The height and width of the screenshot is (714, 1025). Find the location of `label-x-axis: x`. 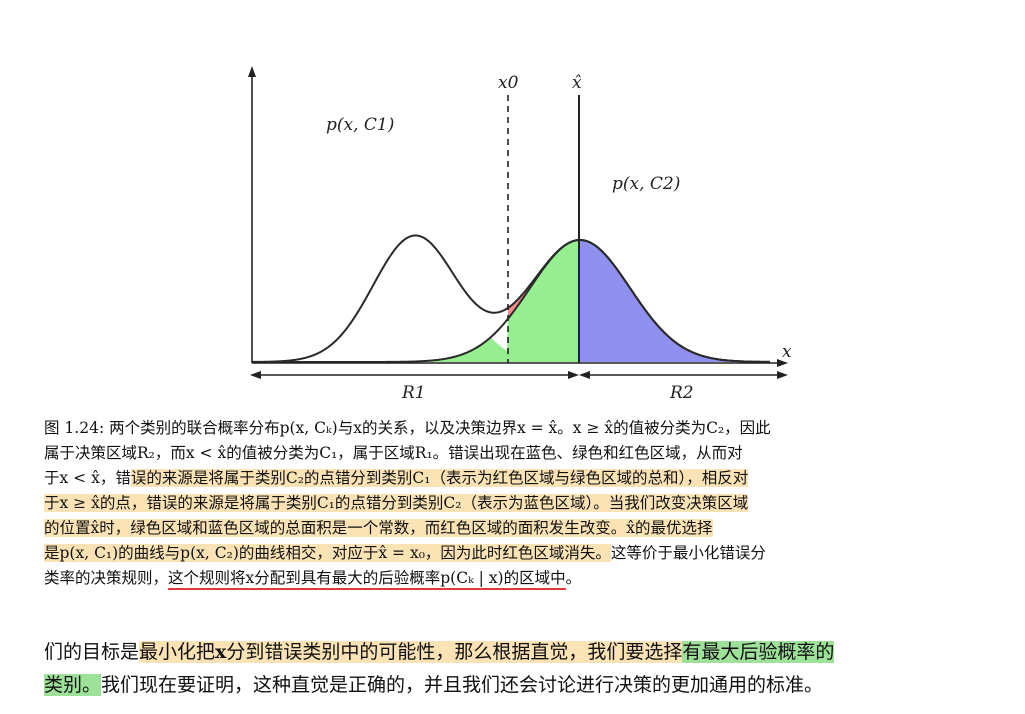

label-x-axis: x is located at coordinates (787, 352).